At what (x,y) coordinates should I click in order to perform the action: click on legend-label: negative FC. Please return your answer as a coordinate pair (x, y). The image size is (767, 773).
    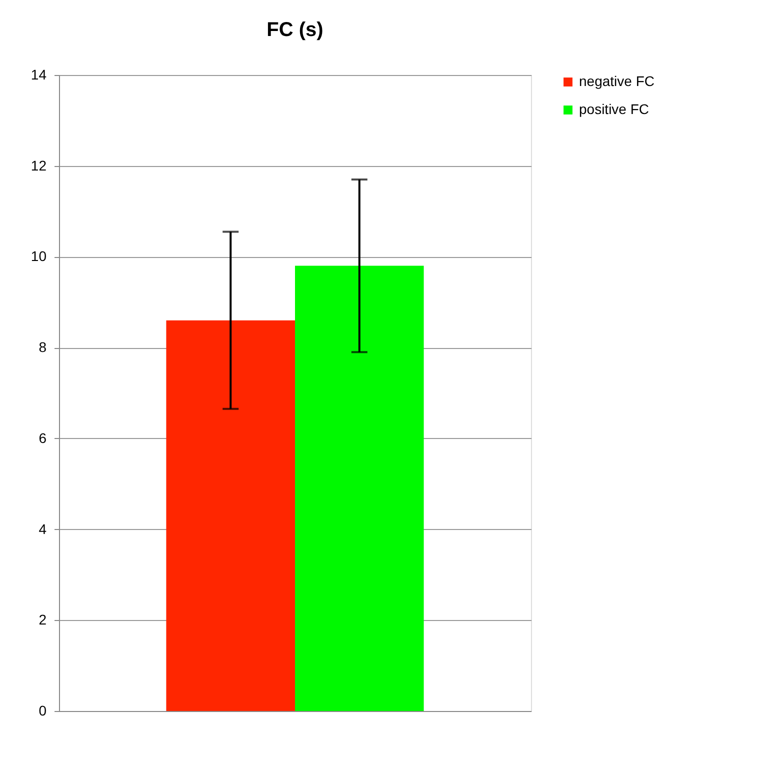
    Looking at the image, I should click on (616, 81).